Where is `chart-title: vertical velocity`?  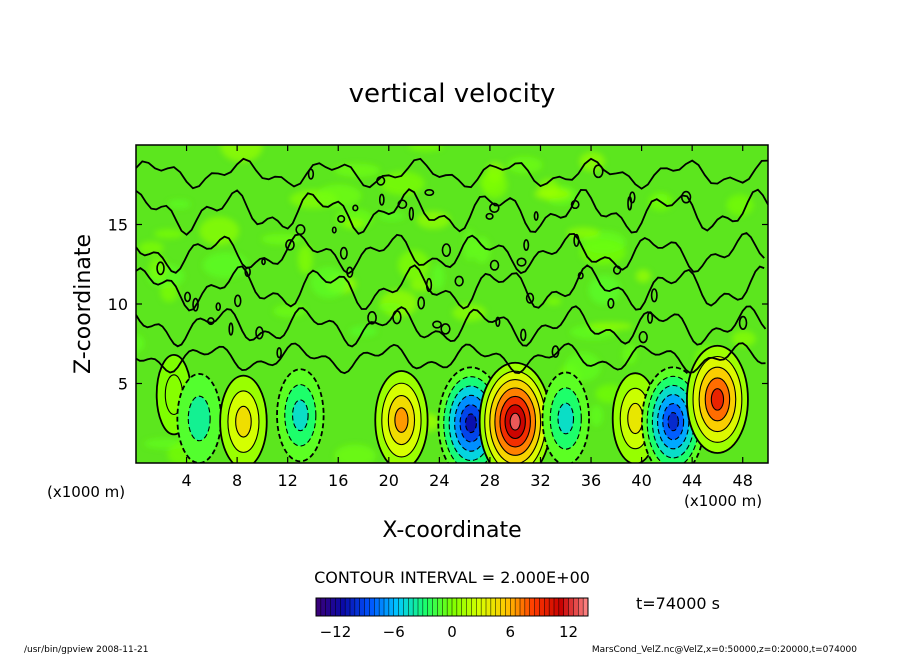 chart-title: vertical velocity is located at coordinates (452, 94).